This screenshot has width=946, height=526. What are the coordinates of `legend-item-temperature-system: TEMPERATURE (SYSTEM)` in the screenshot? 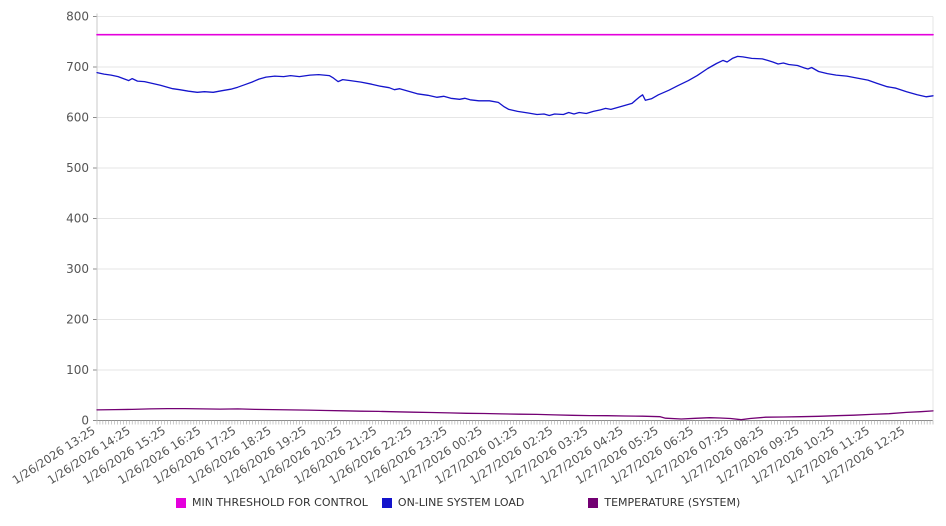 It's located at (664, 502).